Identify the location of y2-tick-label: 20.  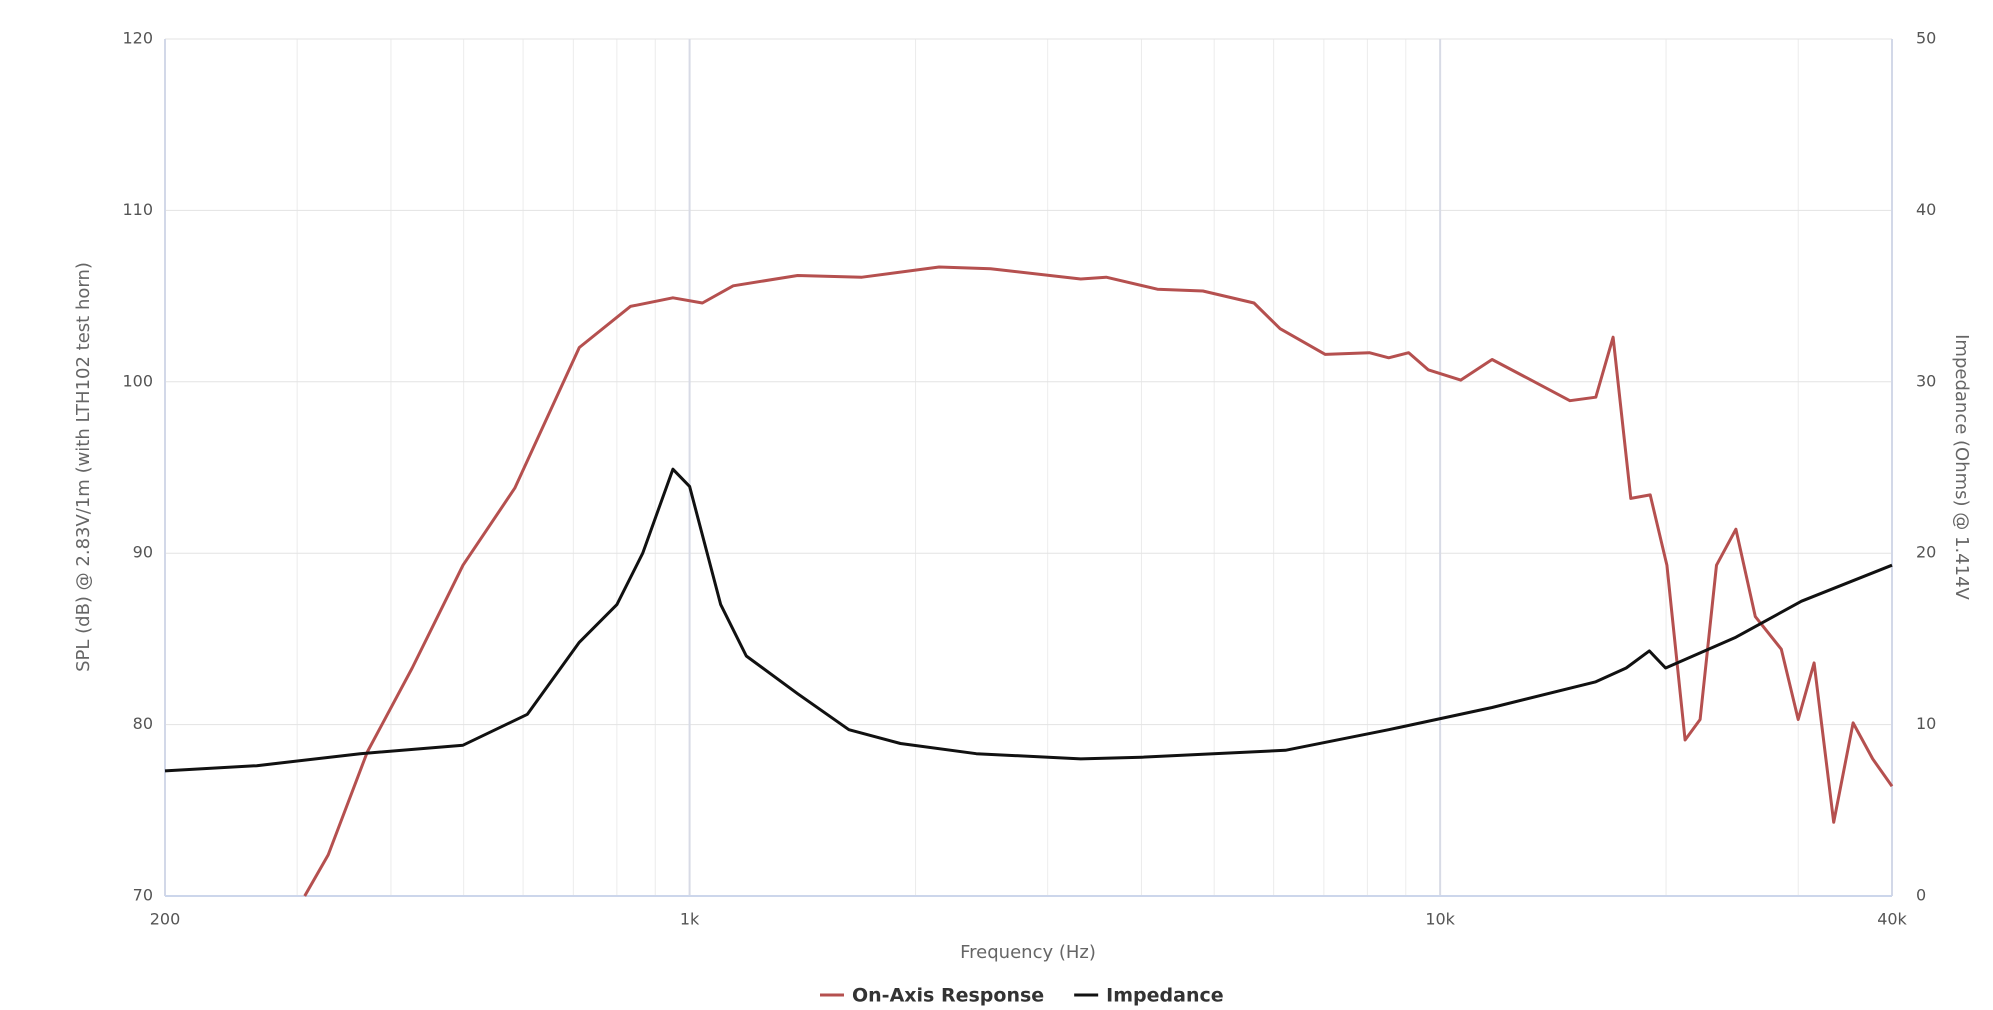
(1926, 552).